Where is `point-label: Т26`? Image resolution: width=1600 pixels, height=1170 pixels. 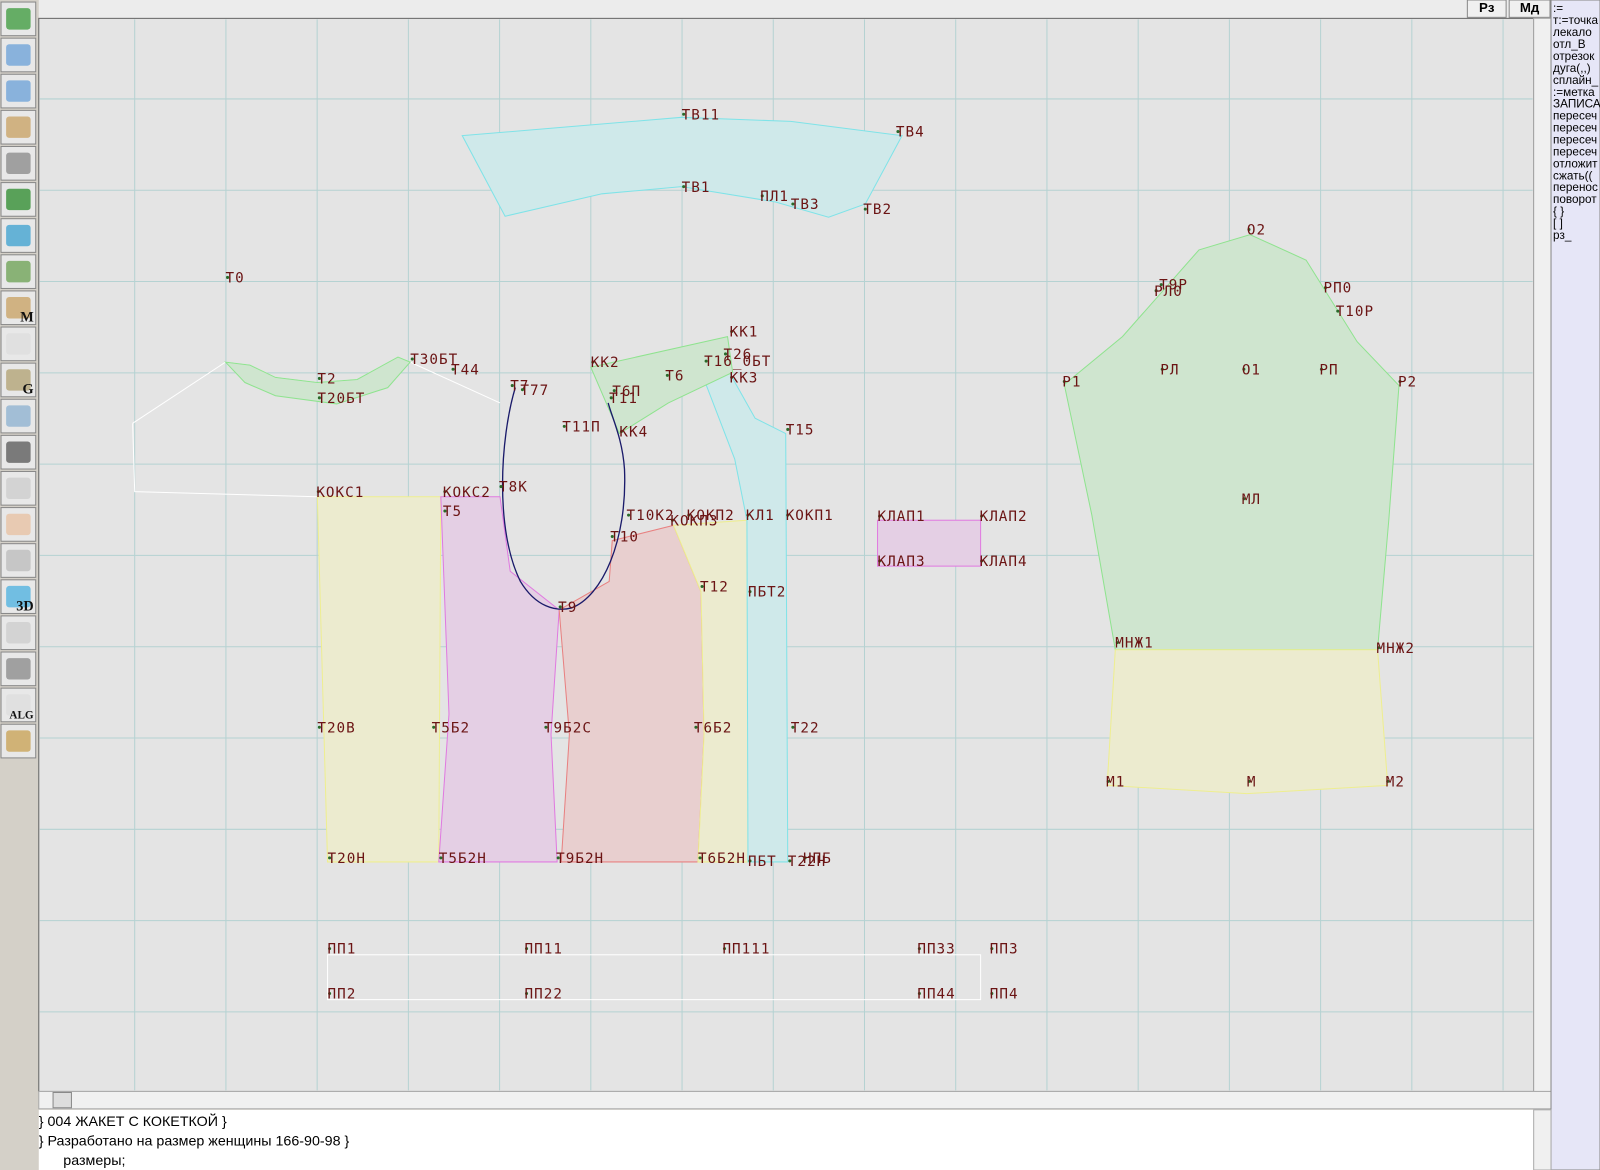 point-label: Т26 is located at coordinates (737, 355).